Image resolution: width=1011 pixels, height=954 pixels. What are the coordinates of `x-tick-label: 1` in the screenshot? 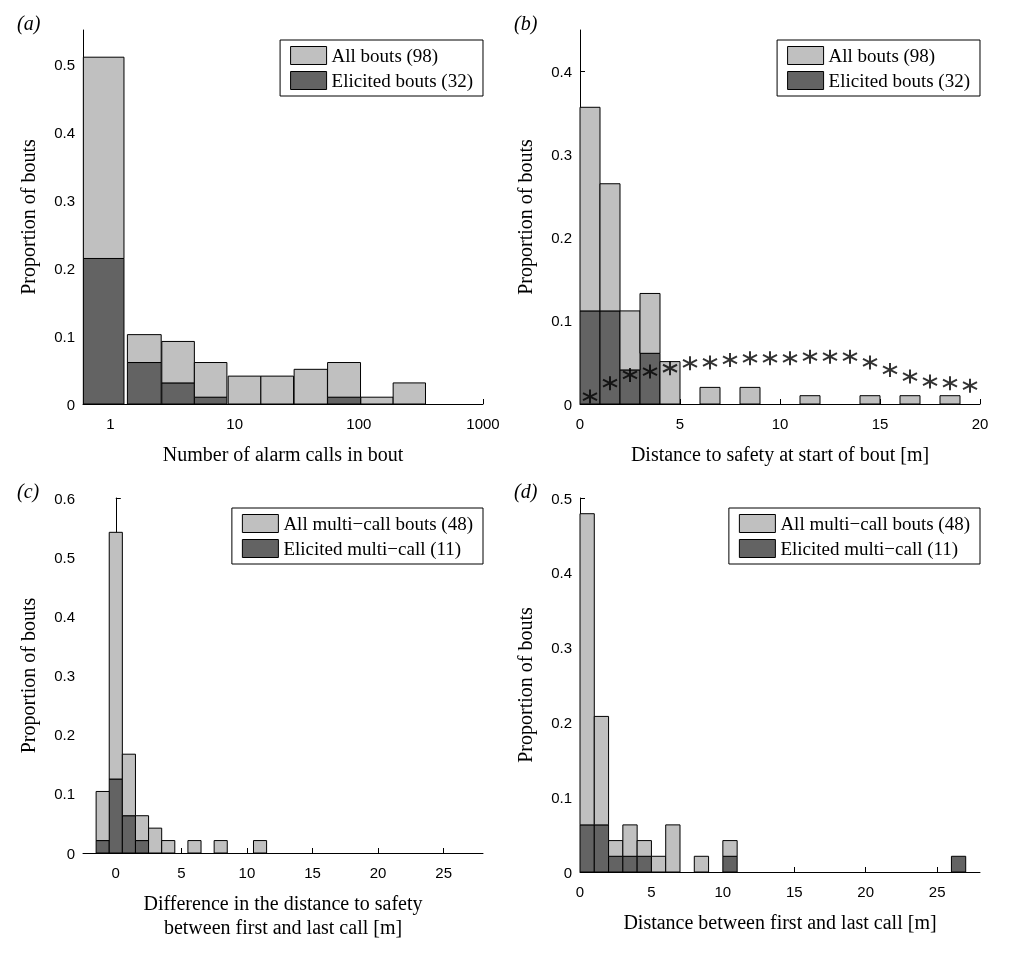 It's located at (110, 423).